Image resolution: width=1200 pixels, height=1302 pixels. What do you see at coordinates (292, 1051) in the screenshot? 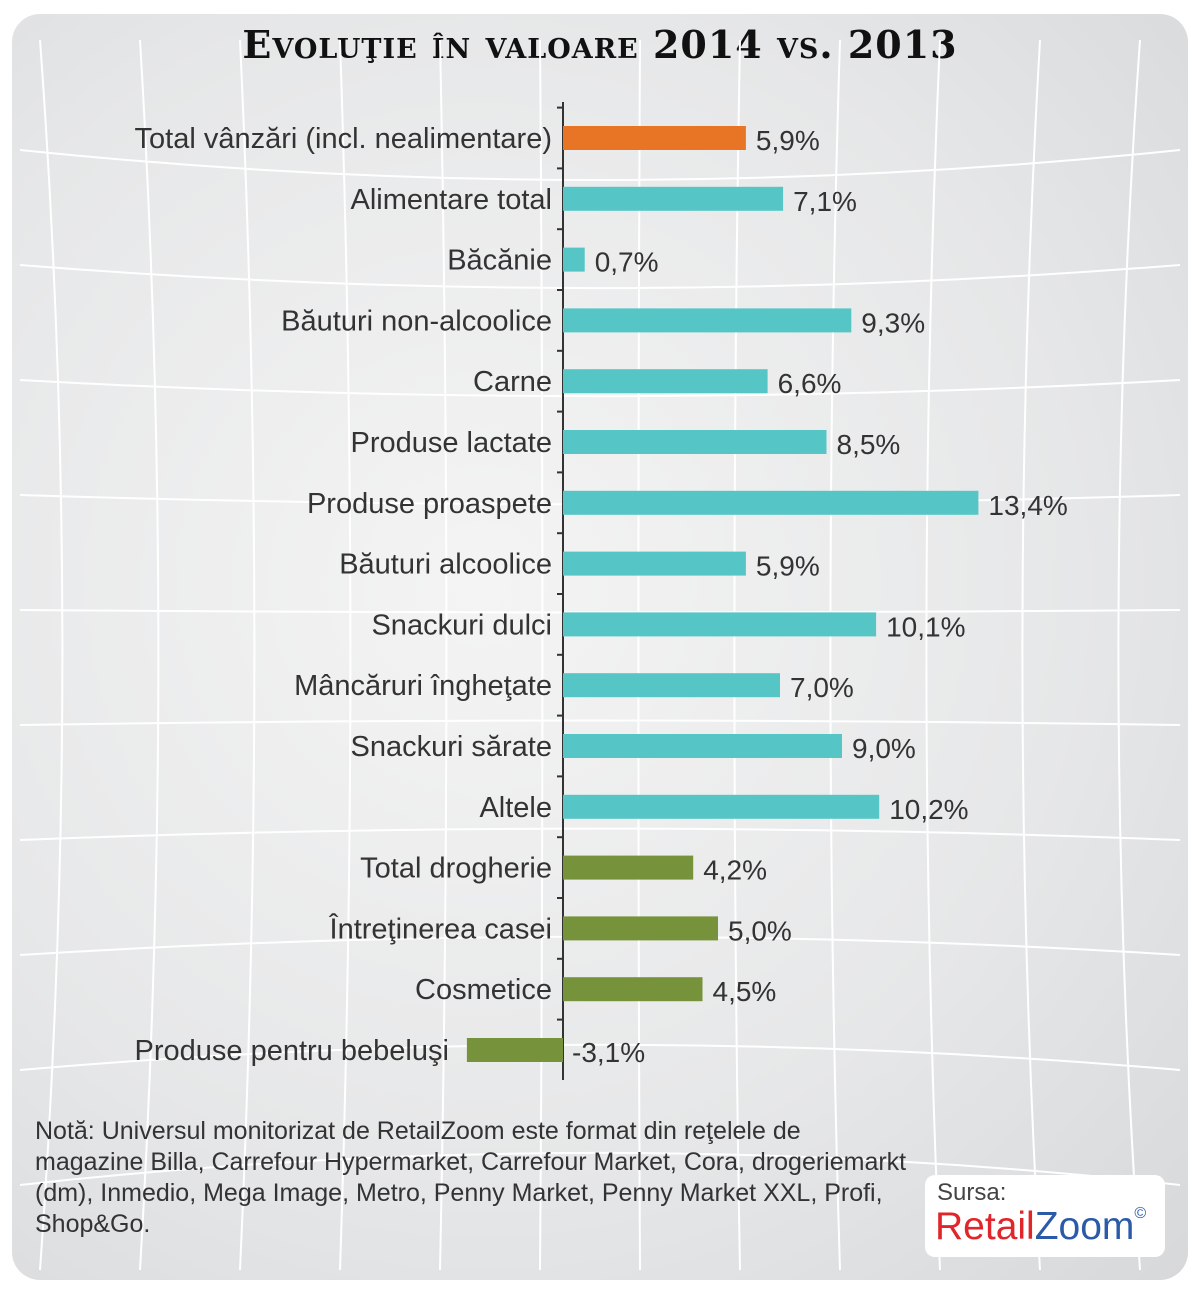
I see `category-label: Produse pentru bebeluşi` at bounding box center [292, 1051].